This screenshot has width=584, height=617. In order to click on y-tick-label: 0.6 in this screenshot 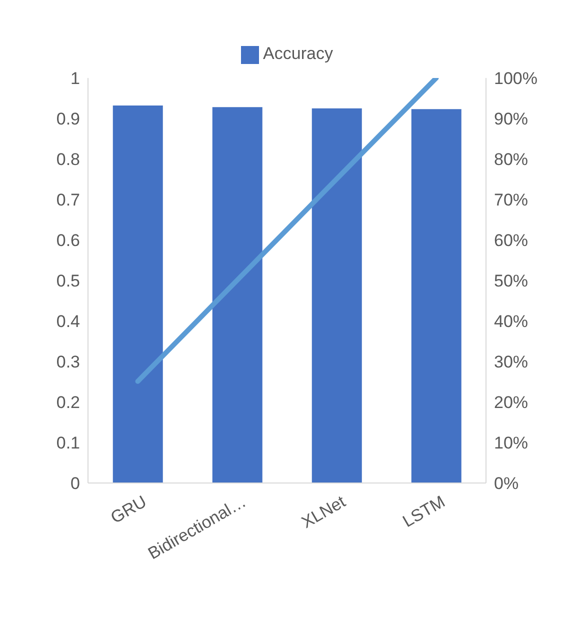, I will do `click(68, 240)`.